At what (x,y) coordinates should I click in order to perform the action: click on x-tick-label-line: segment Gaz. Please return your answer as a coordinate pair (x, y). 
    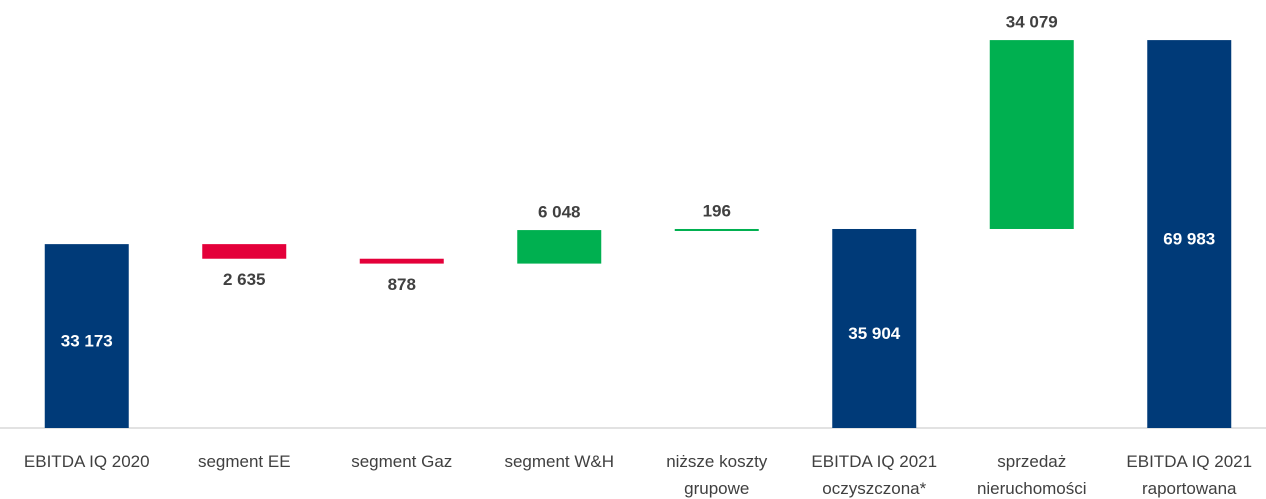
    Looking at the image, I should click on (401, 461).